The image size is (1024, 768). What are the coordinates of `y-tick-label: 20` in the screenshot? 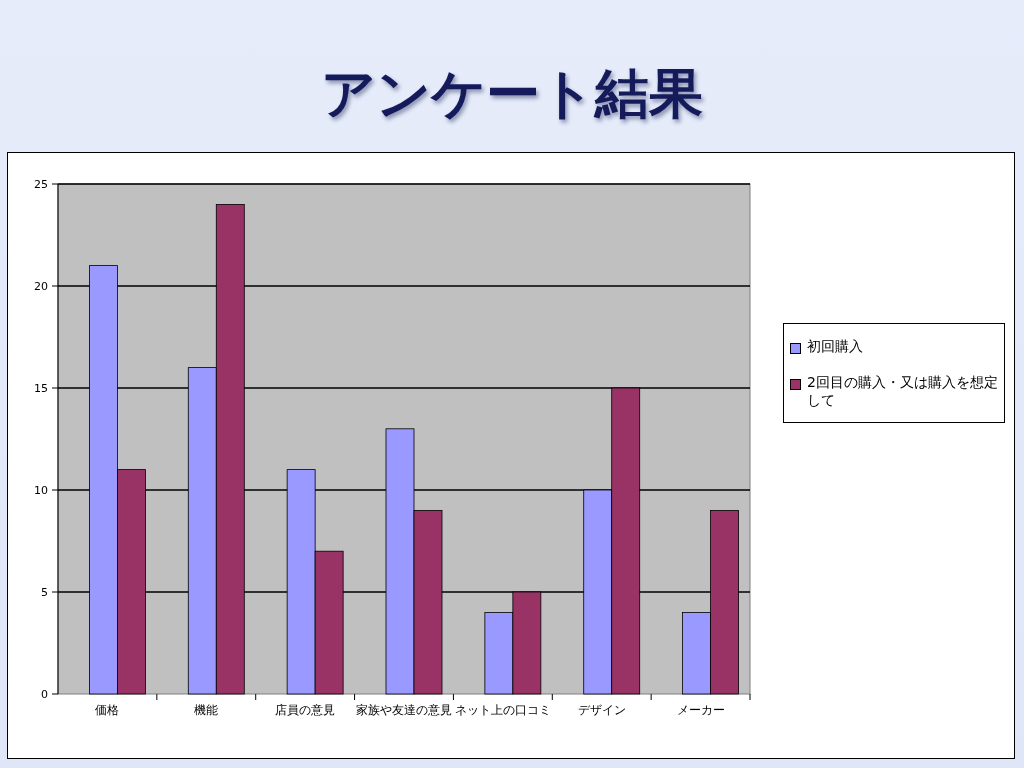 It's located at (41, 286).